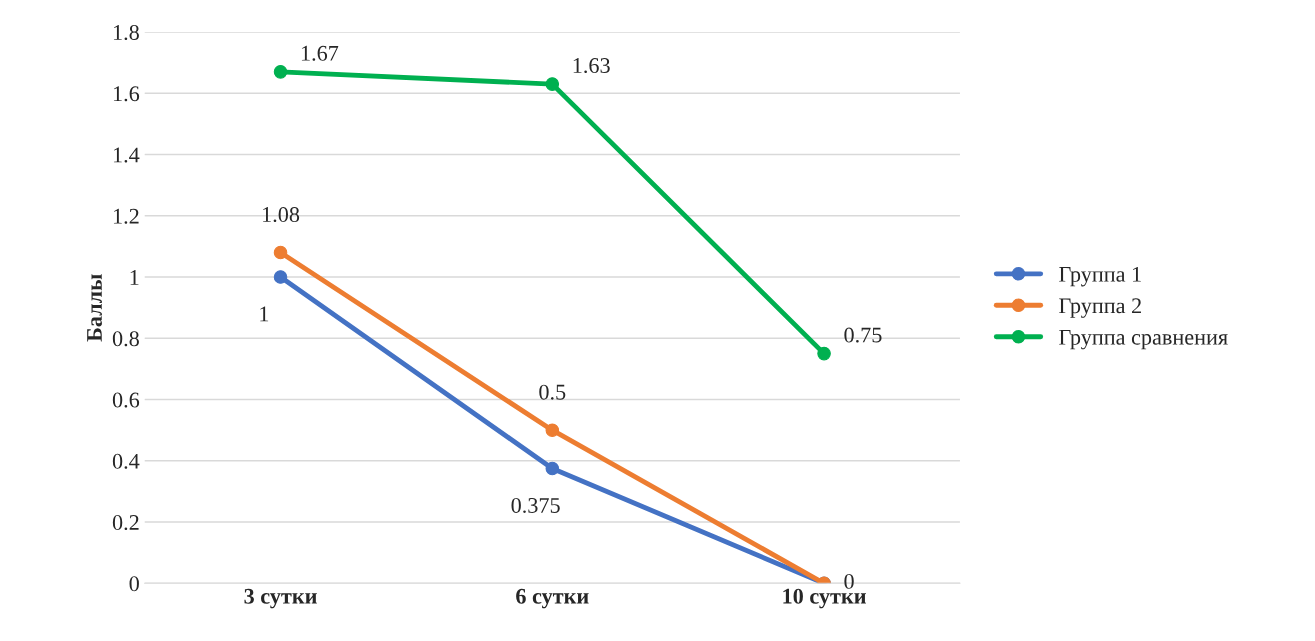  I want to click on y-tick-label: 1.4, so click(126, 155).